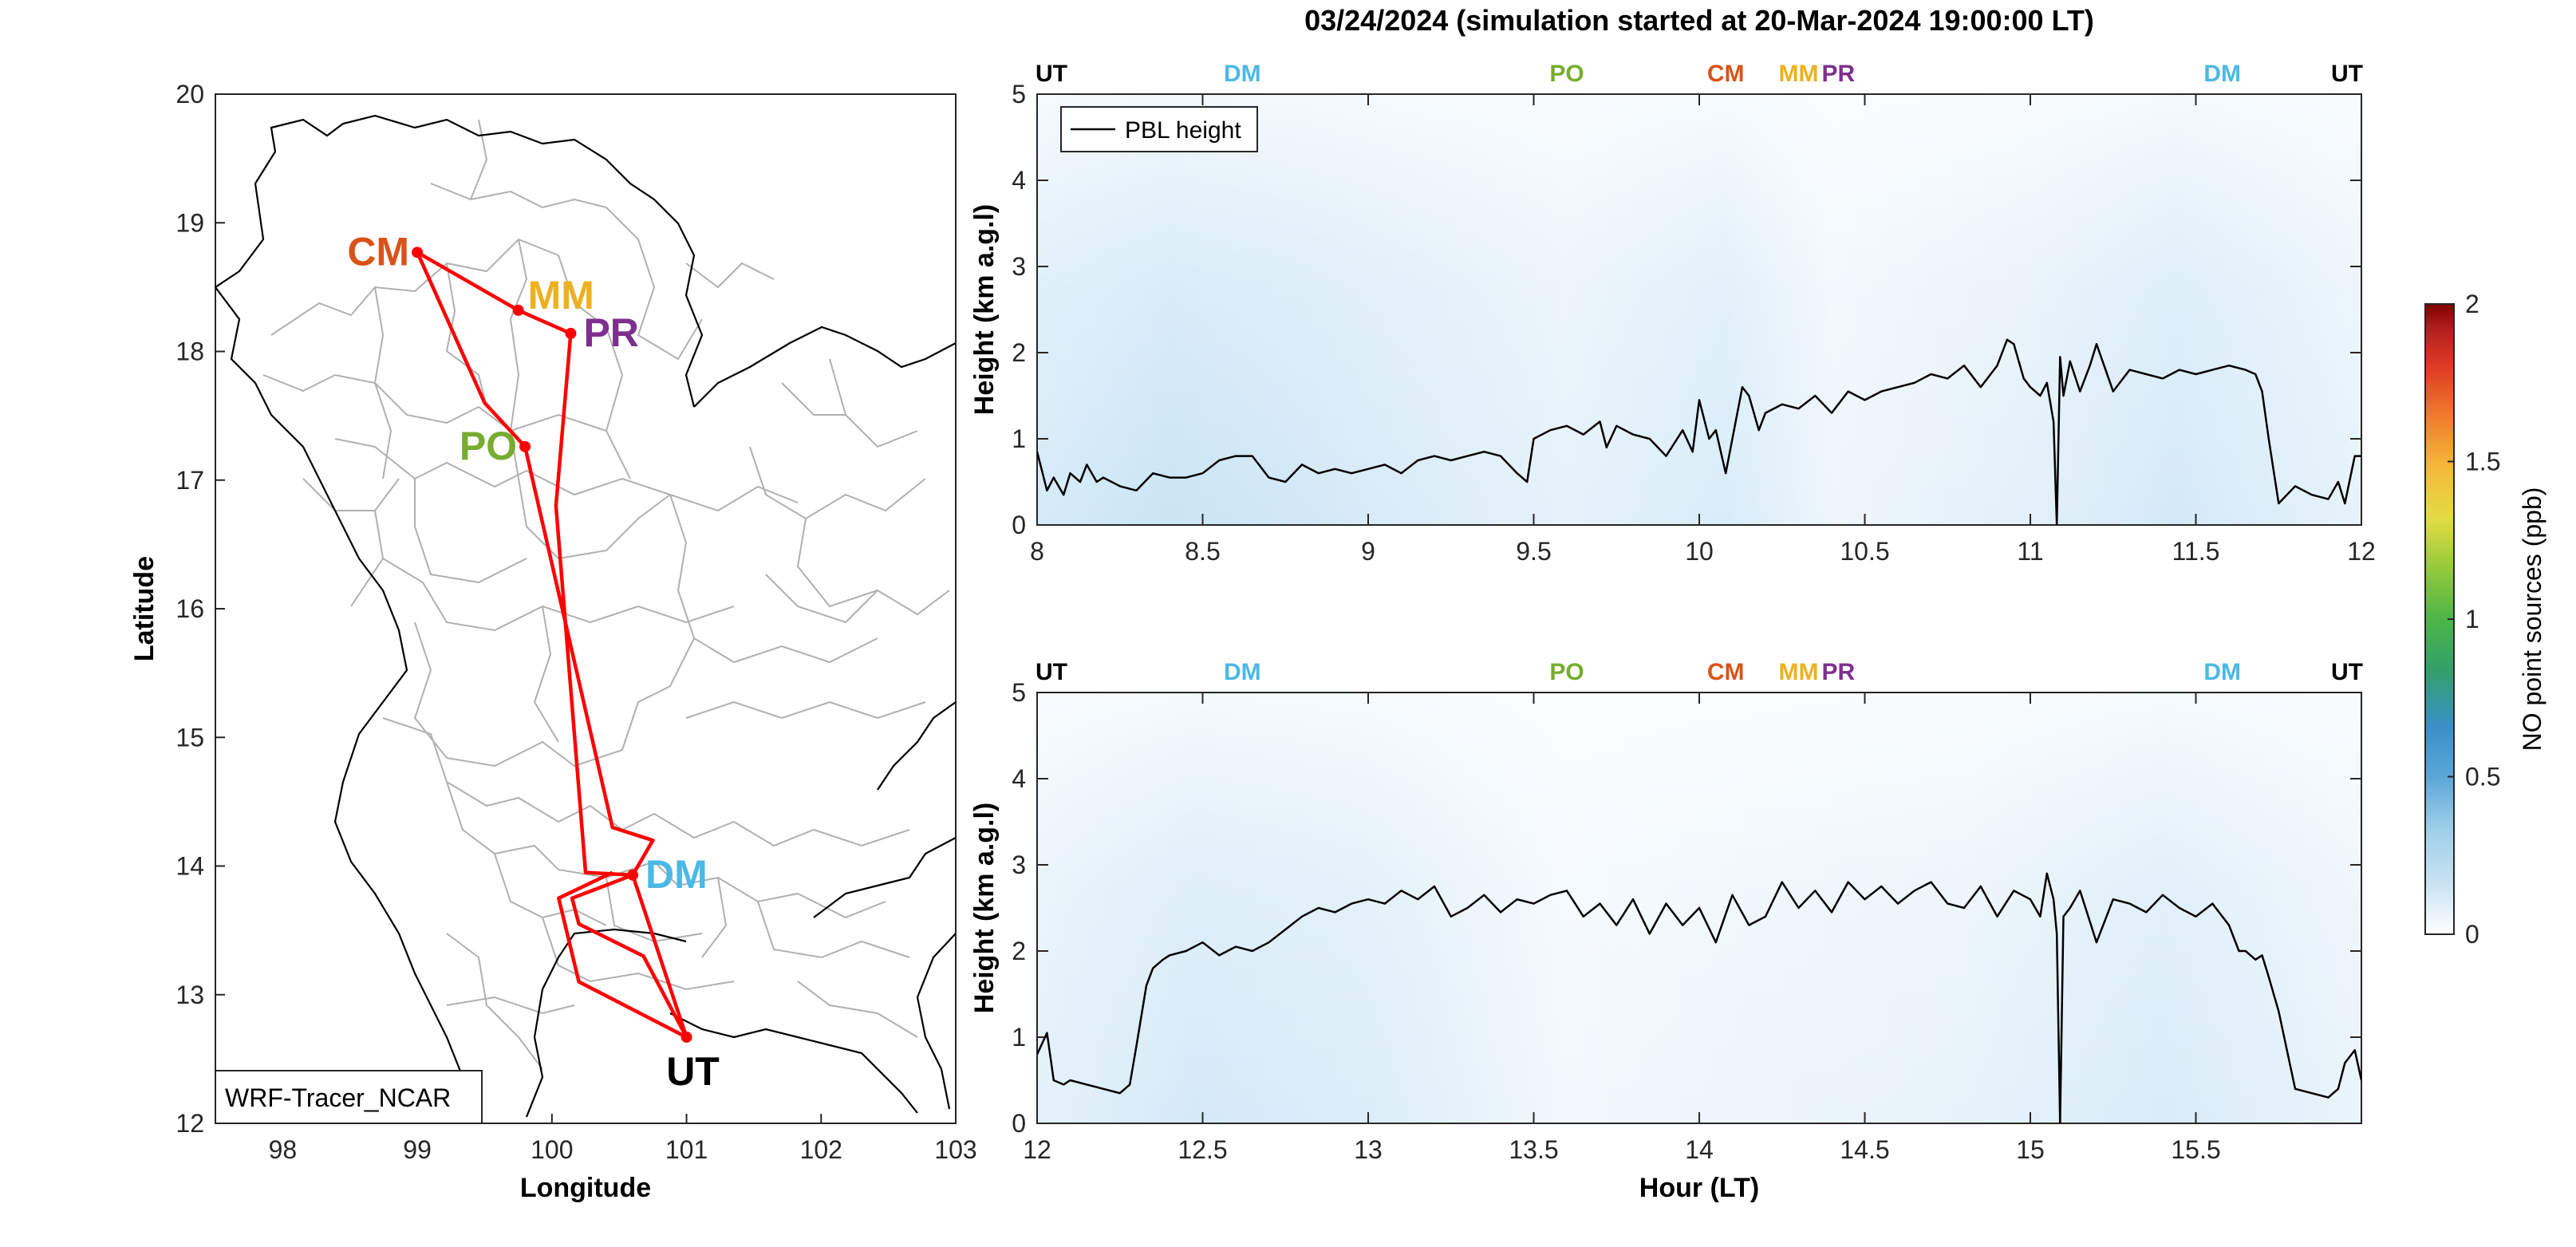 The height and width of the screenshot is (1247, 2576). I want to click on panel-2-ytick-label: 5, so click(1019, 692).